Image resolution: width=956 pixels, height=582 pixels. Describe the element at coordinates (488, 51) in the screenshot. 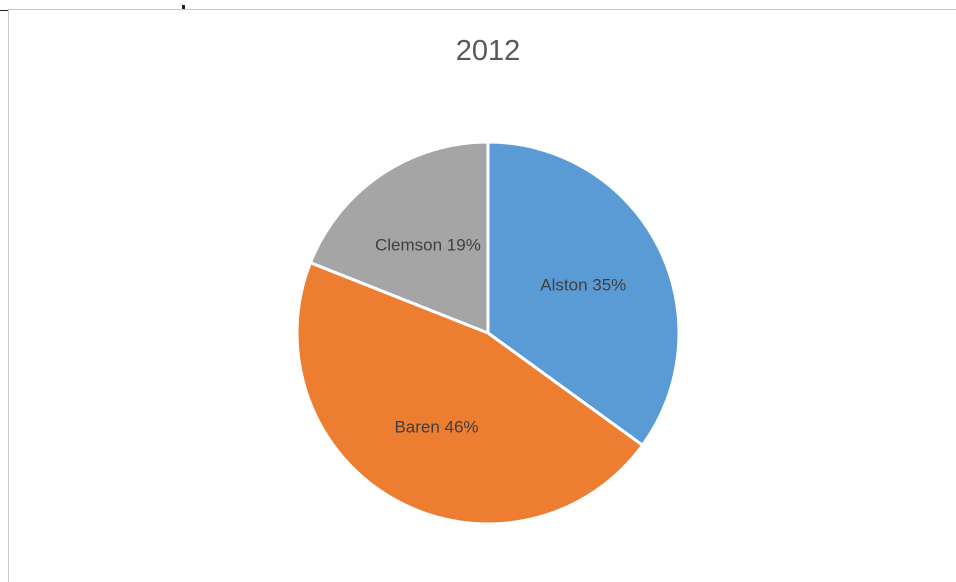

I see `chart-title: 2012` at that location.